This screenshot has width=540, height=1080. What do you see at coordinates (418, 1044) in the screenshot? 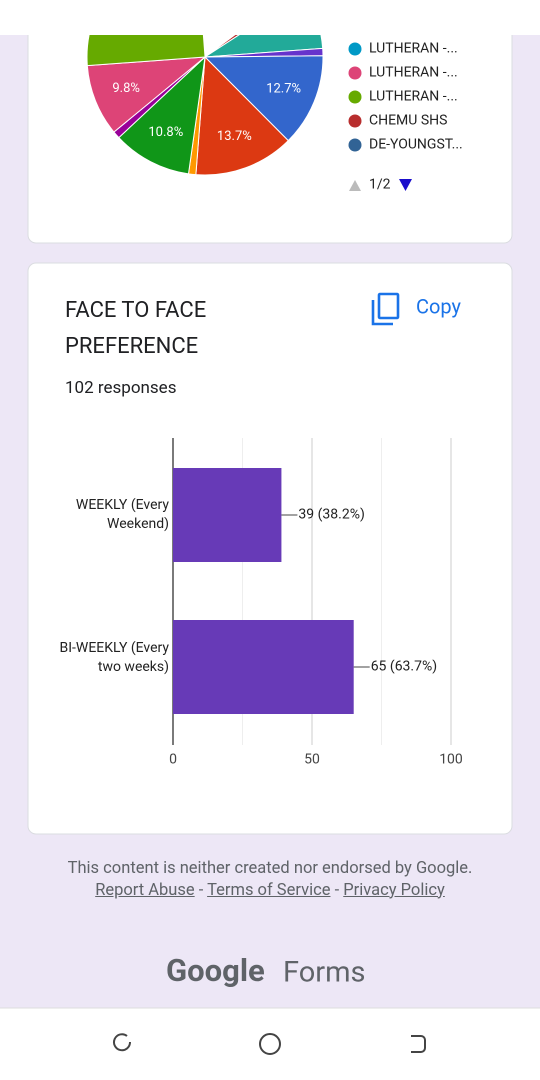
I see `nav-recent` at bounding box center [418, 1044].